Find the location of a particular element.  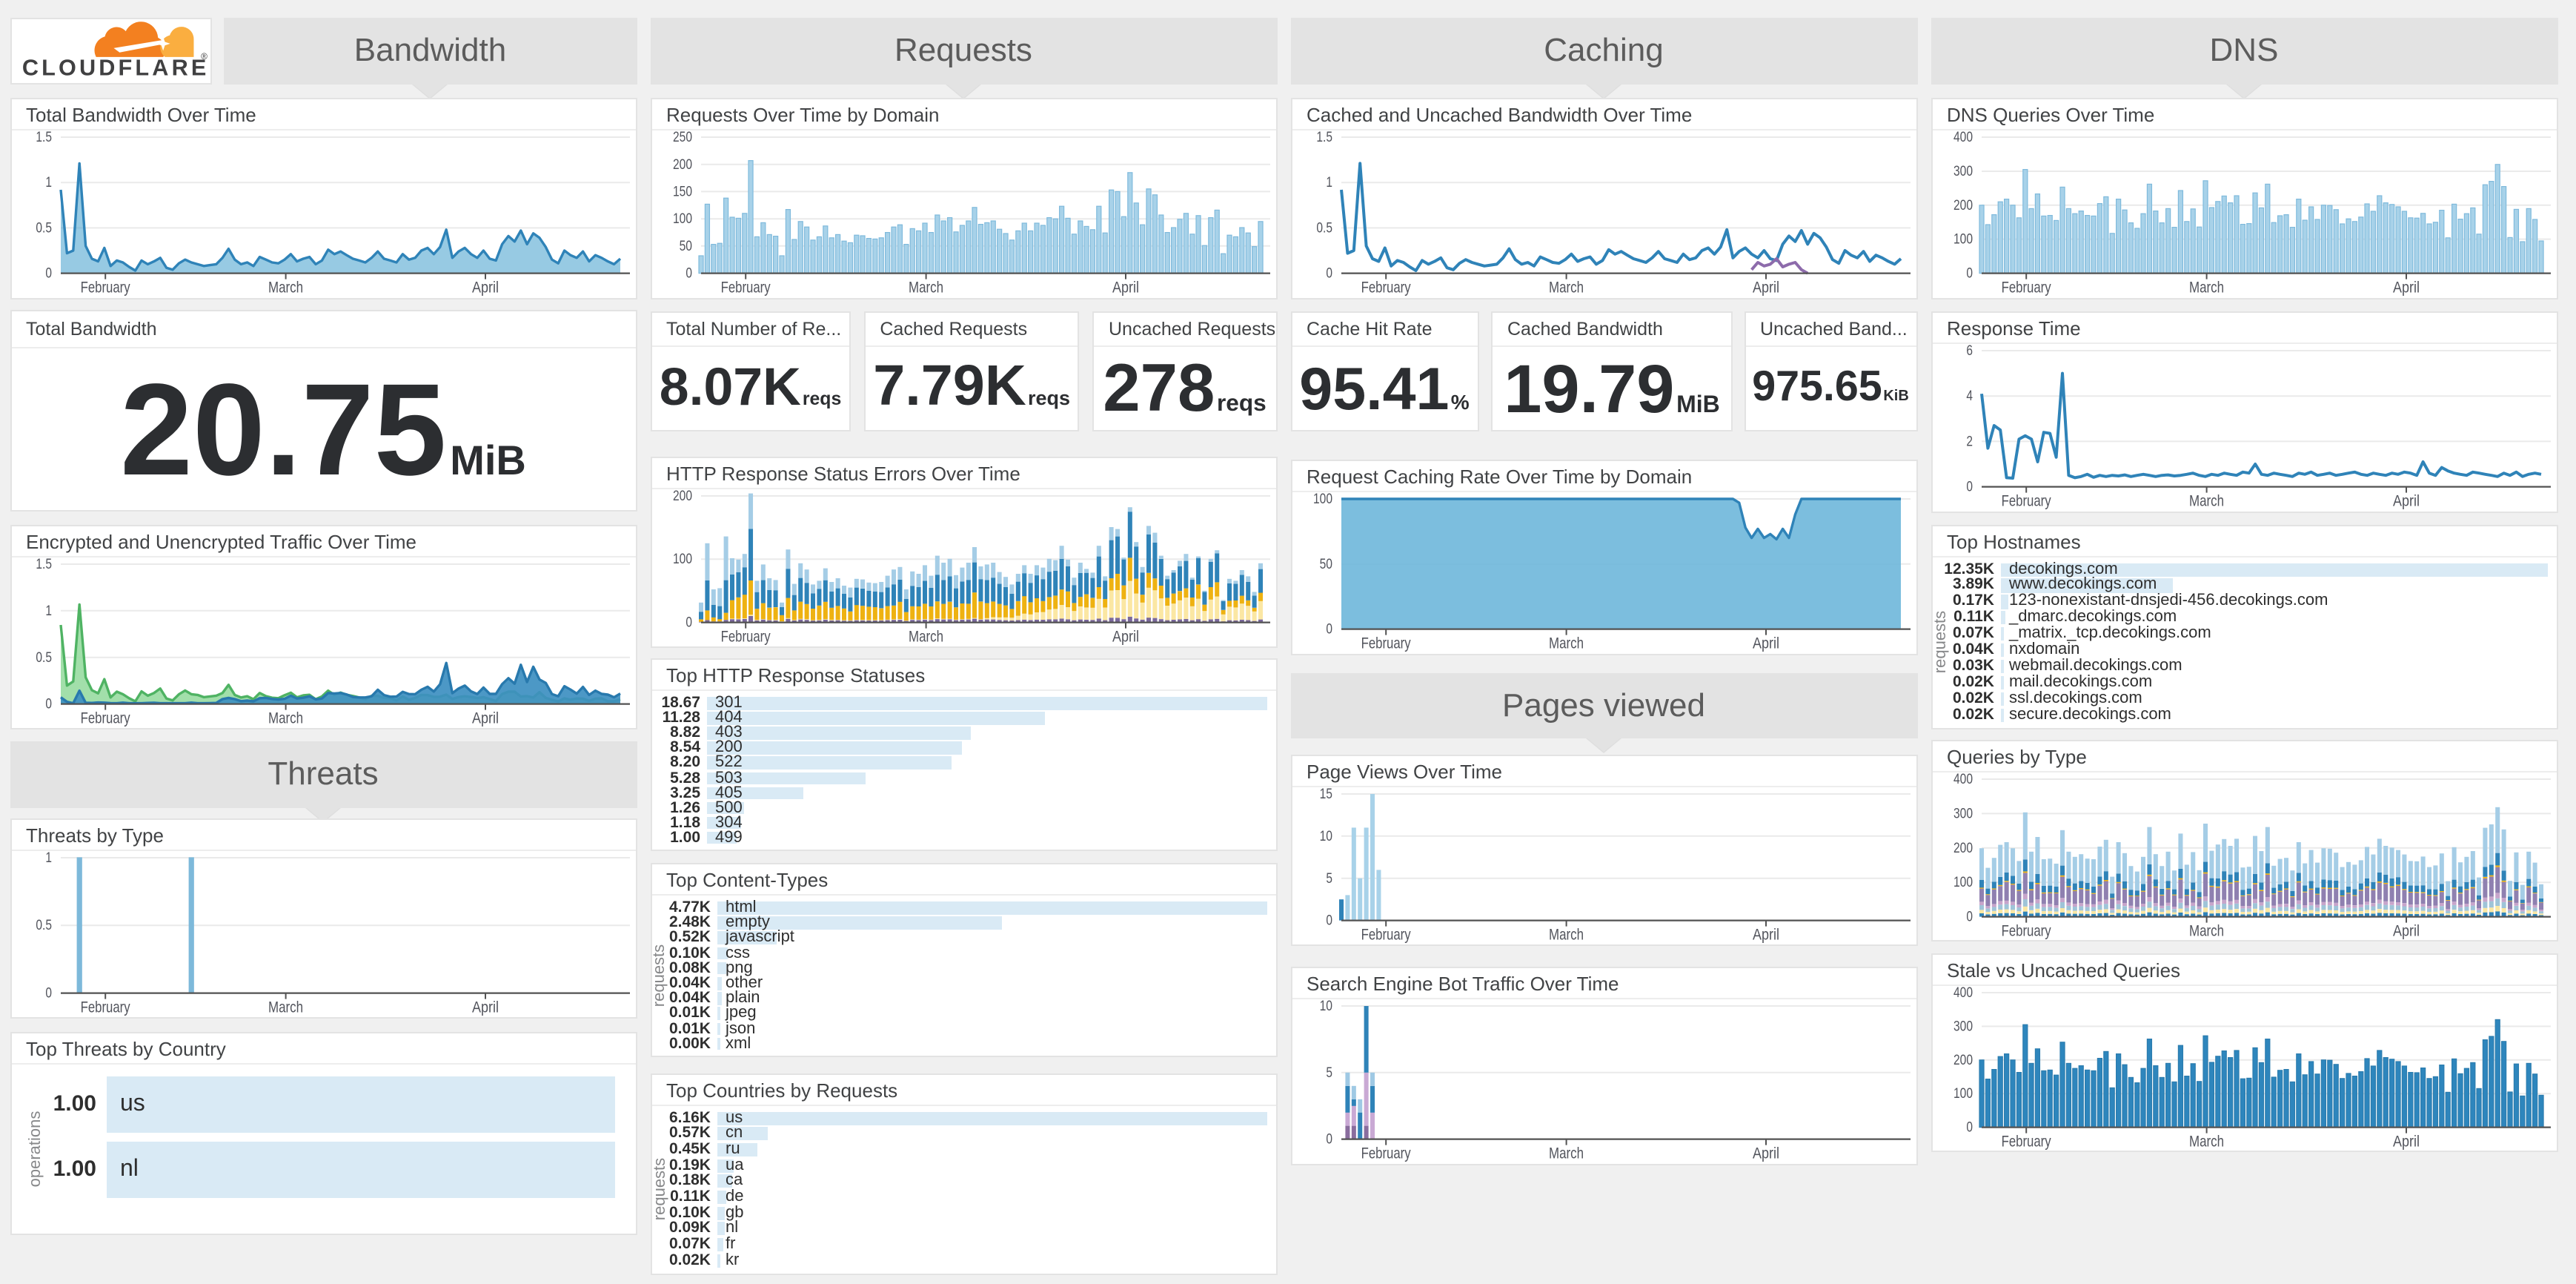

svg-text: 6 is located at coordinates (1968, 351).